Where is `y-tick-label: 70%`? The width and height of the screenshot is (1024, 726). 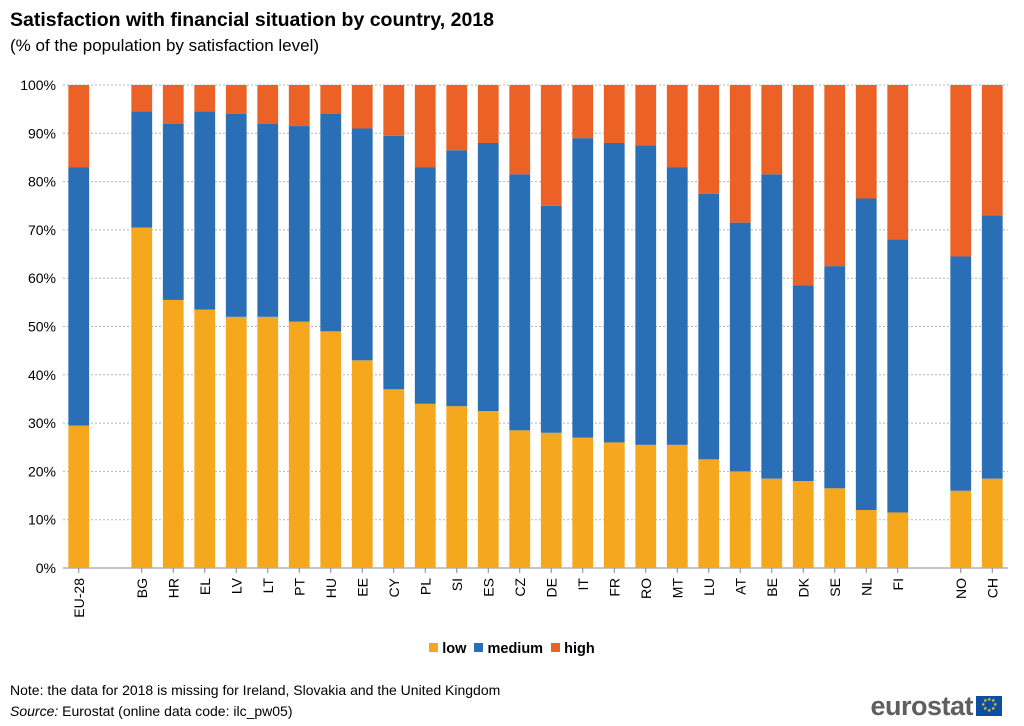
y-tick-label: 70% is located at coordinates (42, 230).